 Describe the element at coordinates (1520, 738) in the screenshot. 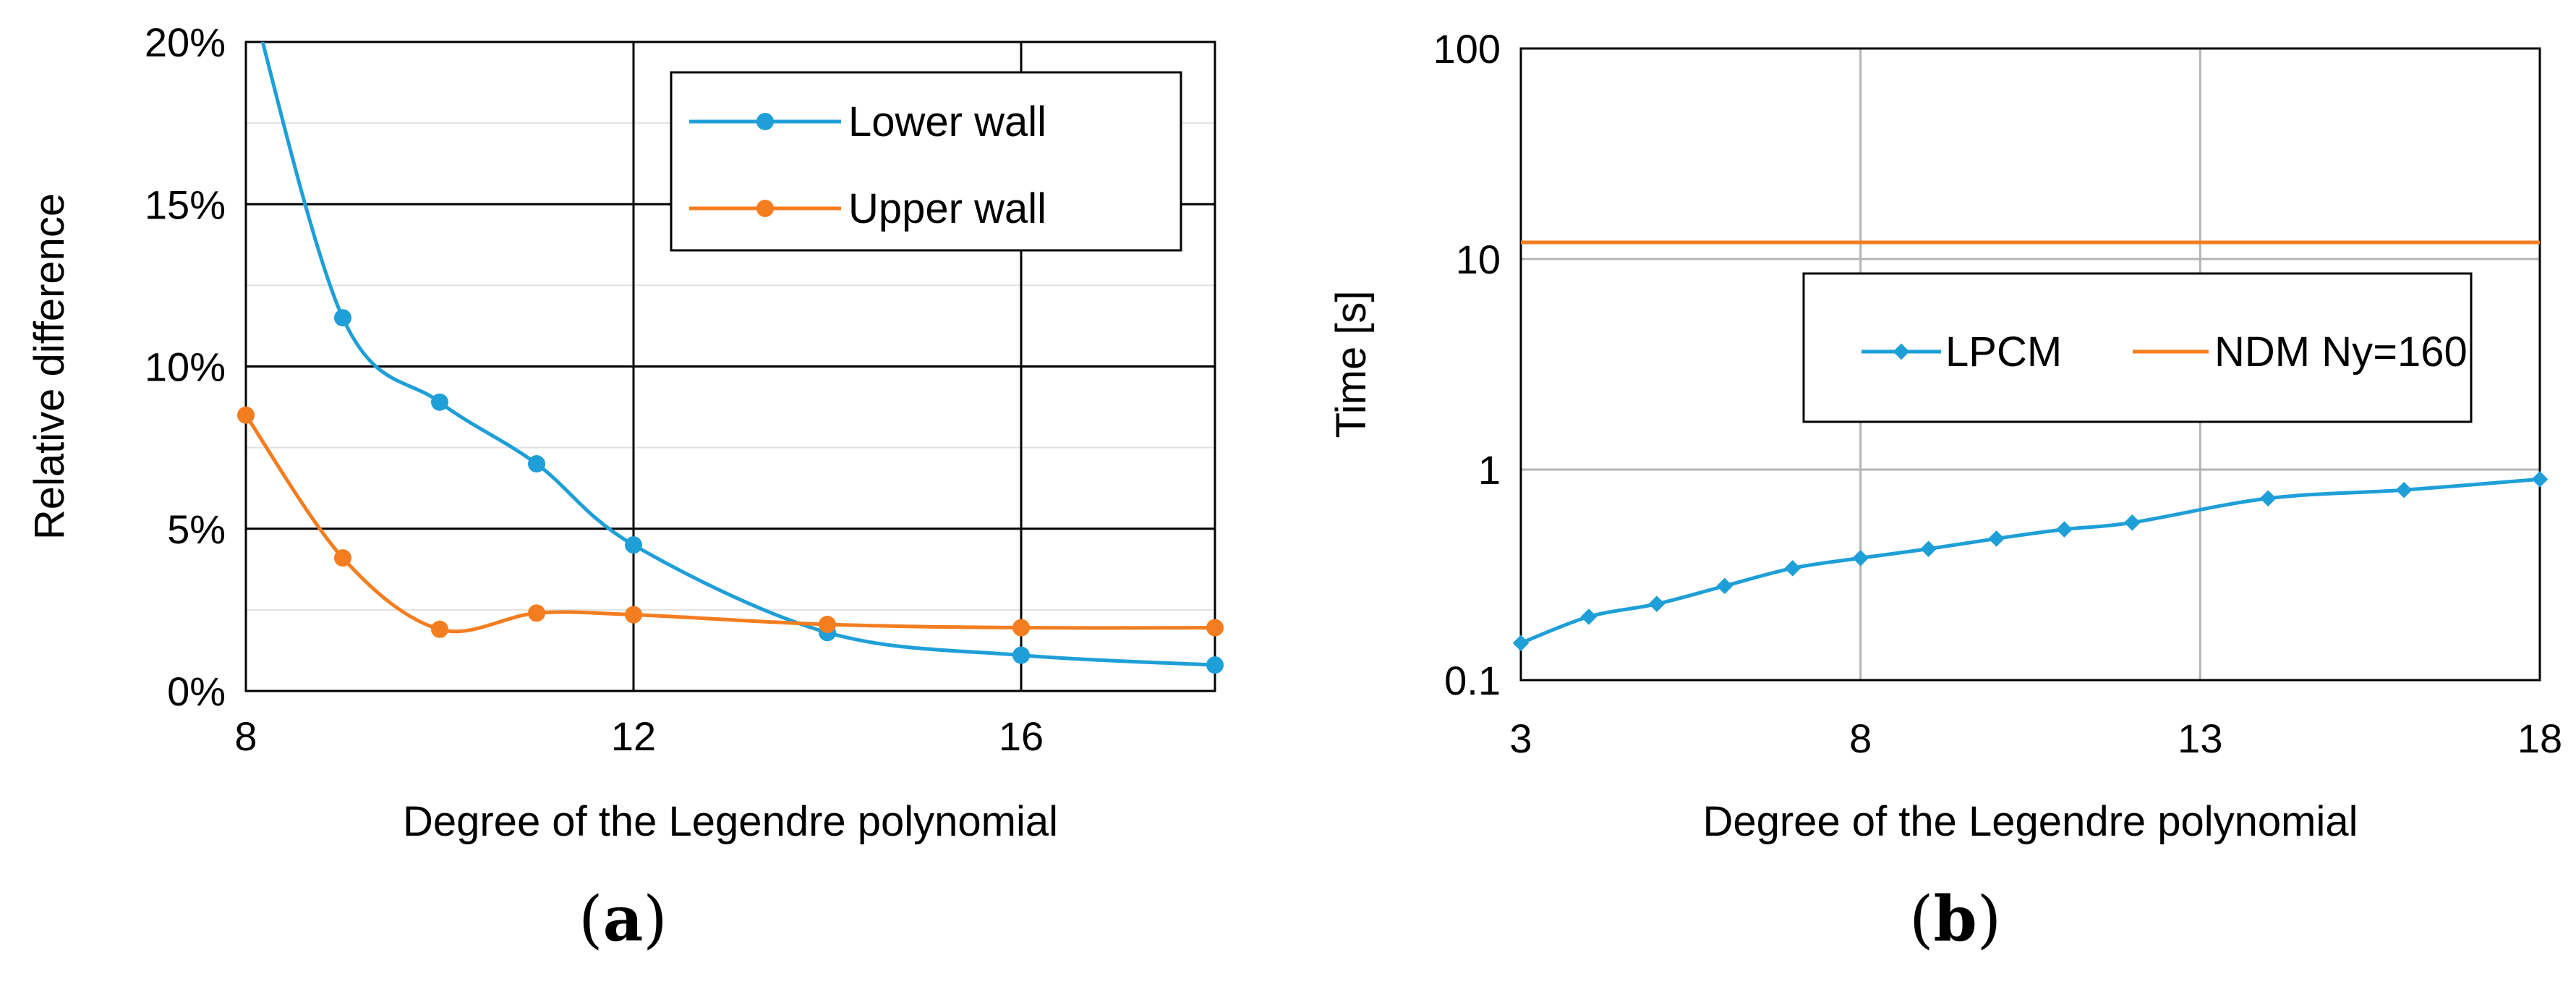

I see `x-tick-label: 3` at that location.